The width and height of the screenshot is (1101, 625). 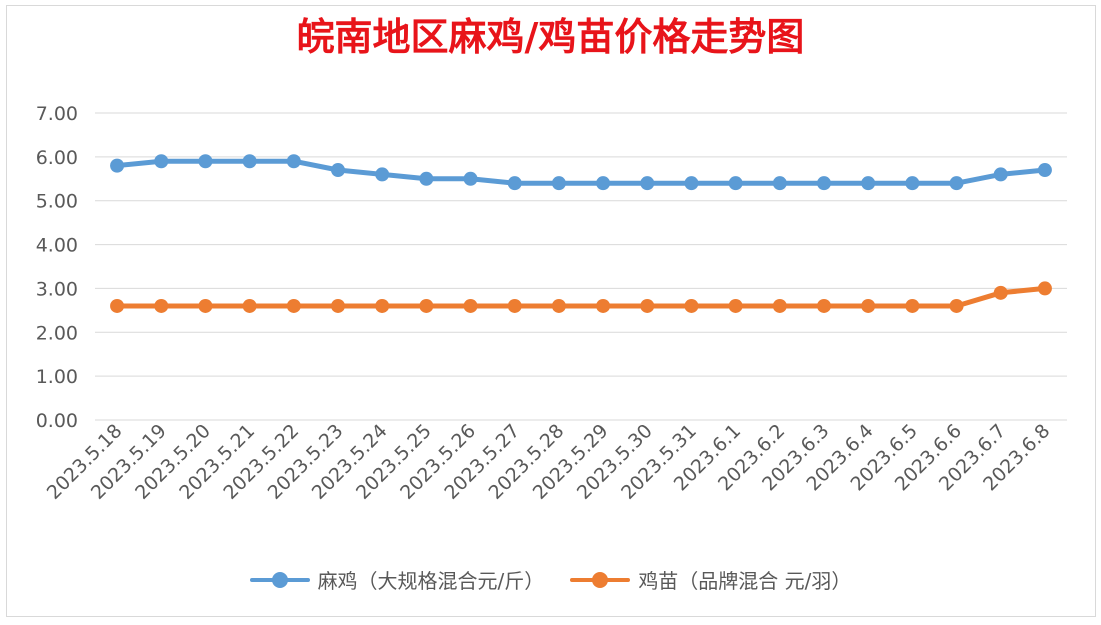 What do you see at coordinates (57, 289) in the screenshot?
I see `y-tick-label: 3.00` at bounding box center [57, 289].